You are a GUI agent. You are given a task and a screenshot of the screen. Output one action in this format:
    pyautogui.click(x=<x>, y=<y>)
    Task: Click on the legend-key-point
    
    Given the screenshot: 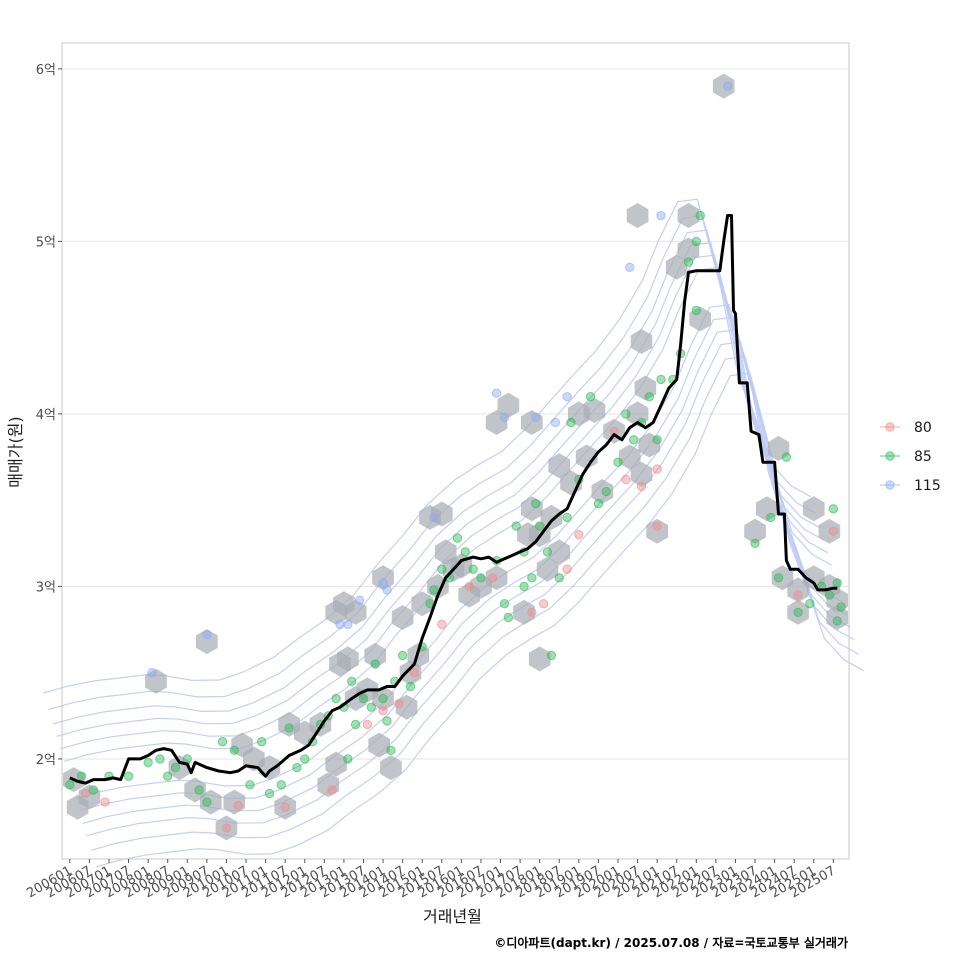 What is the action you would take?
    pyautogui.click(x=890, y=427)
    